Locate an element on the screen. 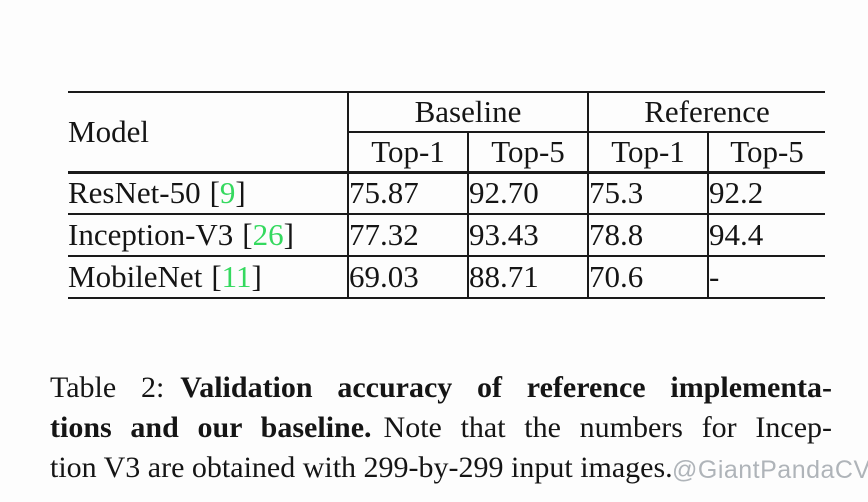 The image size is (868, 502). baseline-top1-header: Top-1 is located at coordinates (407, 153).